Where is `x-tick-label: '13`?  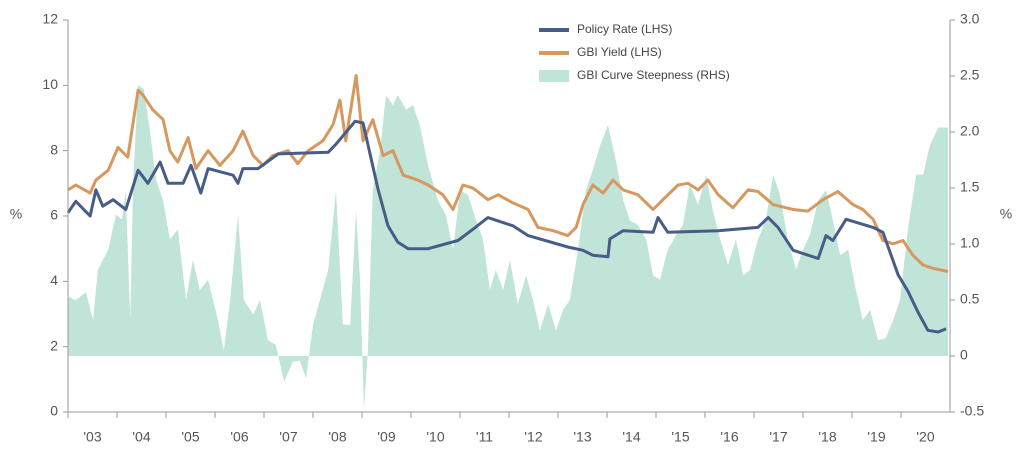
x-tick-label: '13 is located at coordinates (582, 437).